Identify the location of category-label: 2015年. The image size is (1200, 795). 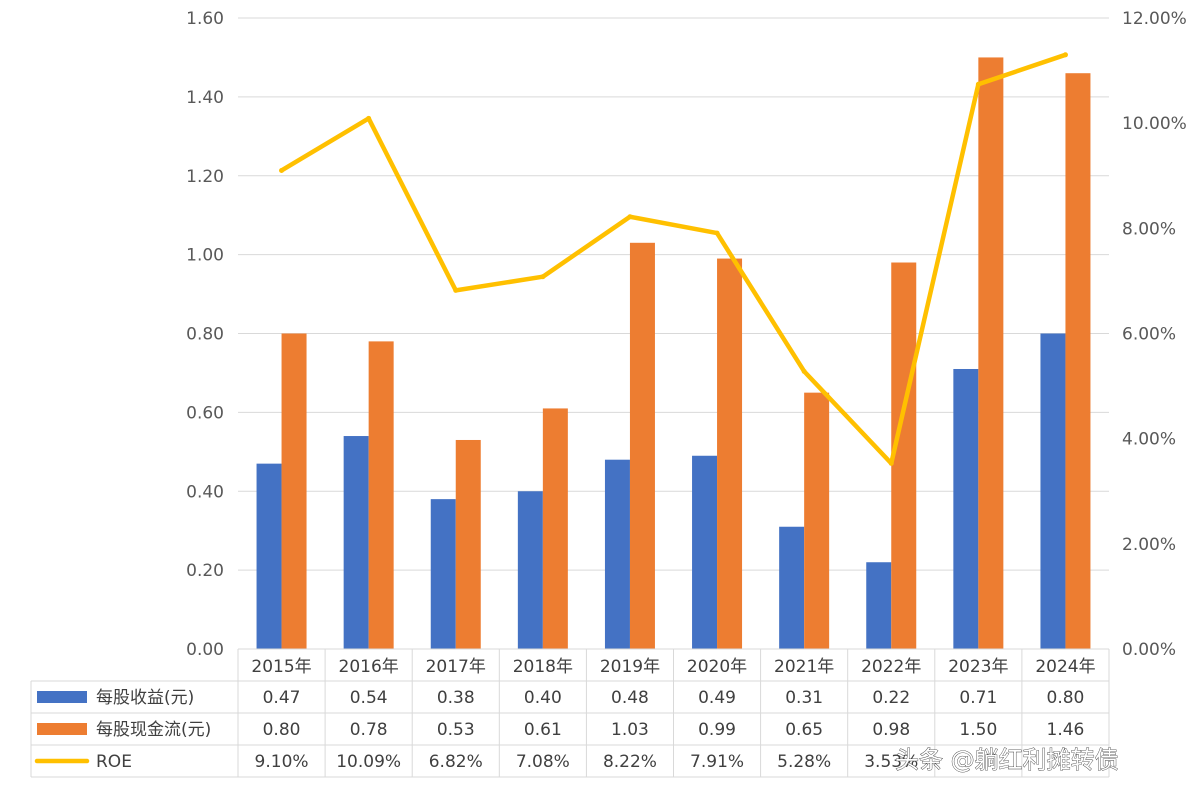
(281, 667).